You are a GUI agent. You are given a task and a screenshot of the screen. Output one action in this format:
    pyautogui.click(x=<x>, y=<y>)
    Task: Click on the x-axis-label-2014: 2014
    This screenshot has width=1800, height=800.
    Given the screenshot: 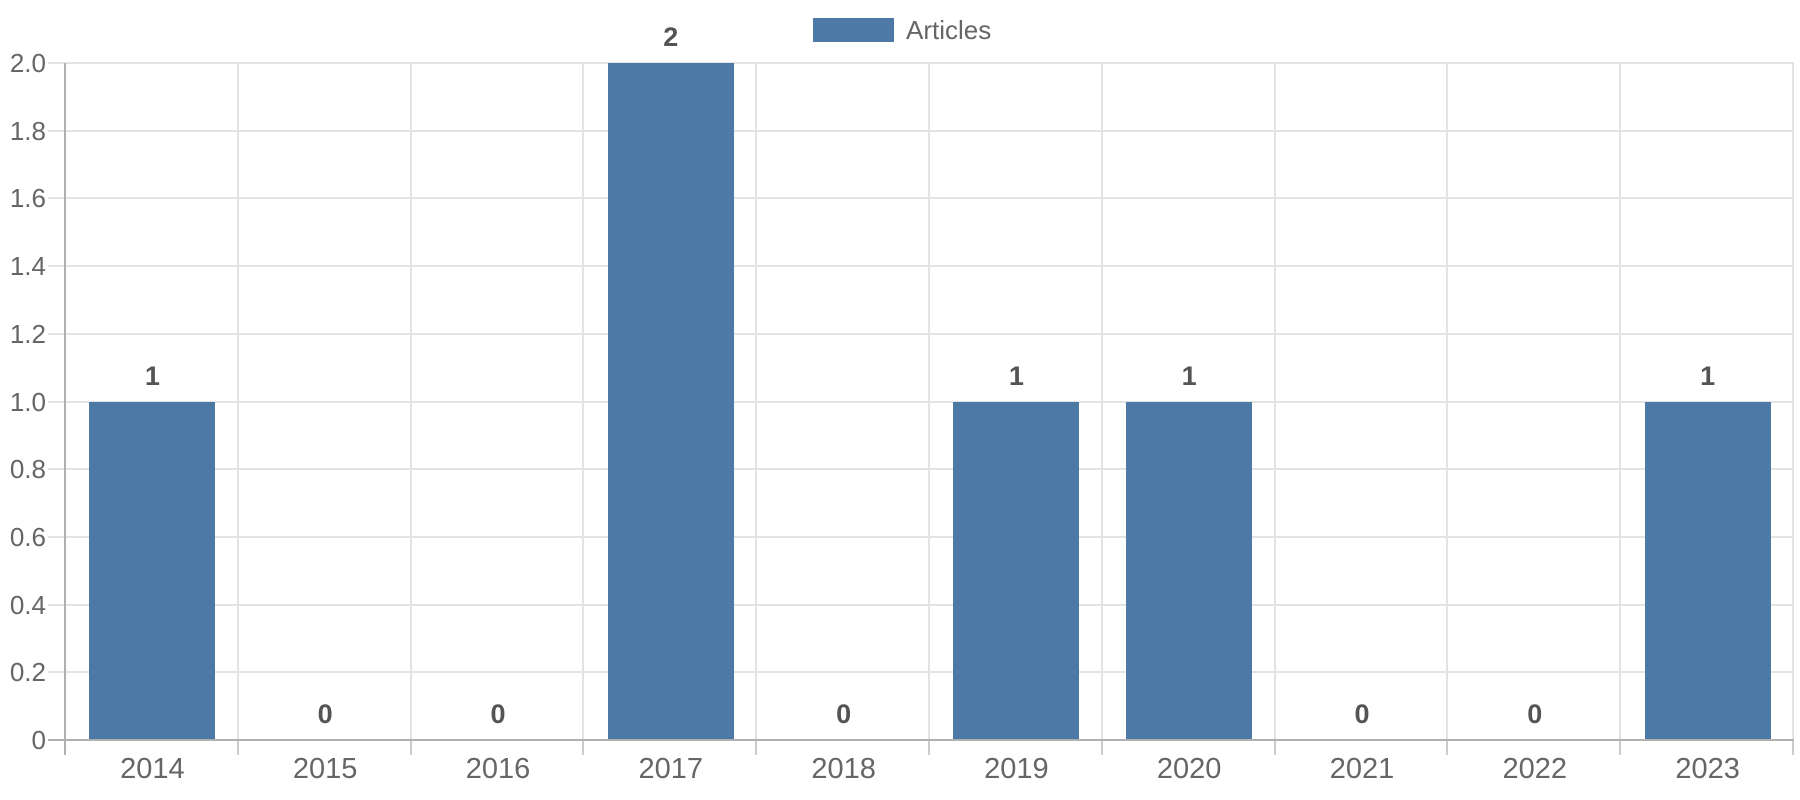 What is the action you would take?
    pyautogui.click(x=152, y=769)
    